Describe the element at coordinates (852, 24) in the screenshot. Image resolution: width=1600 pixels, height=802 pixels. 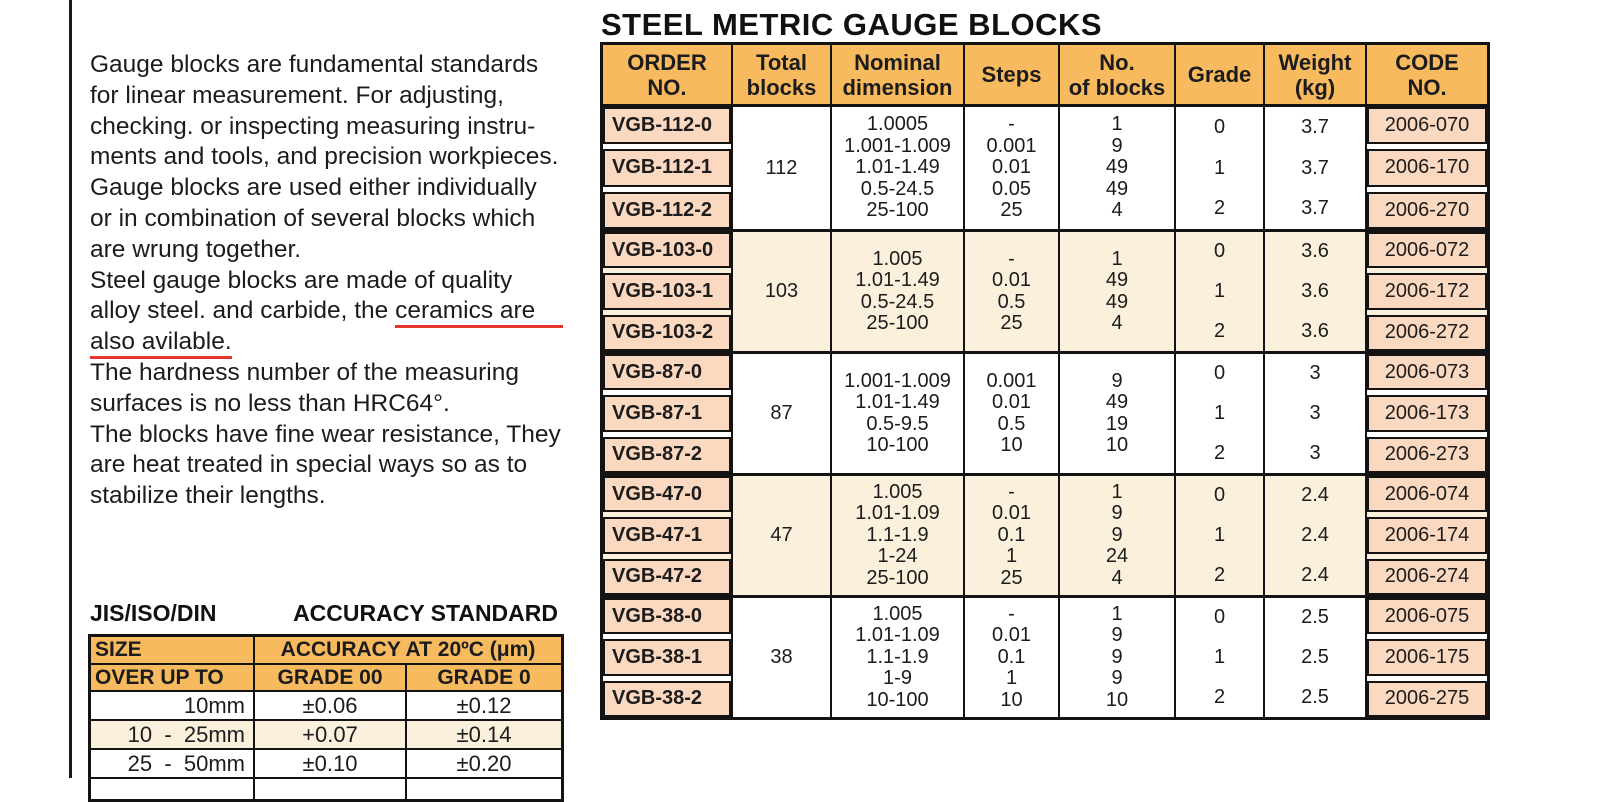
I see `page-title: STEEL METRIC GAUGE BLOCKS` at that location.